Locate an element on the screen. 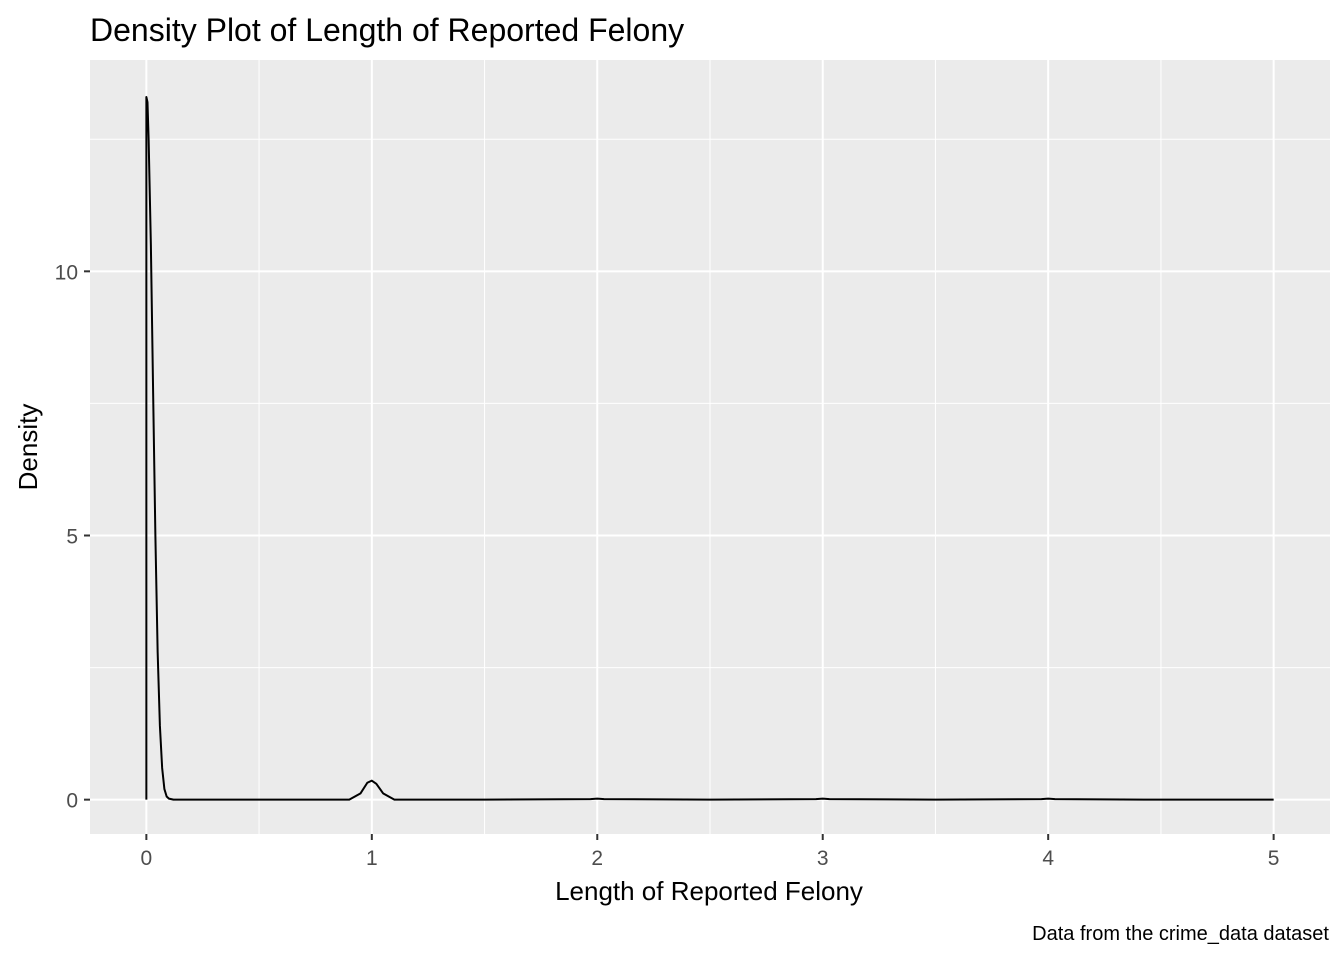  y-axis-ticks: 0 5 10 is located at coordinates (72, 537).